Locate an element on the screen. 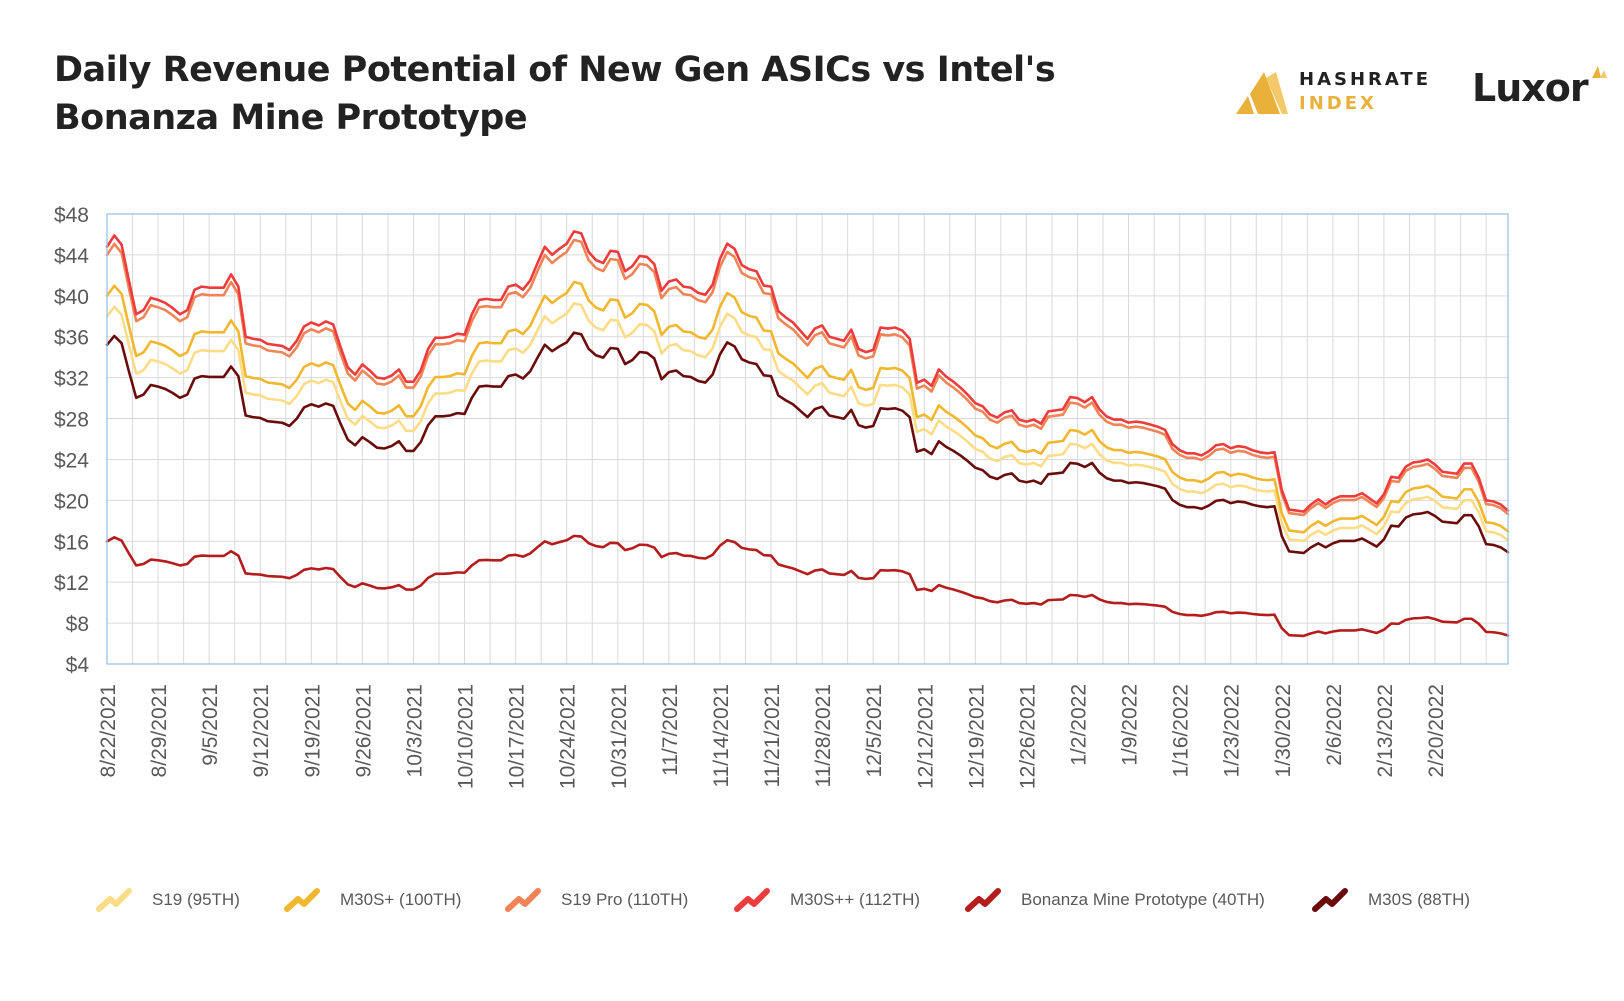 The height and width of the screenshot is (1001, 1624). y-tick-label: $36 is located at coordinates (71, 338).